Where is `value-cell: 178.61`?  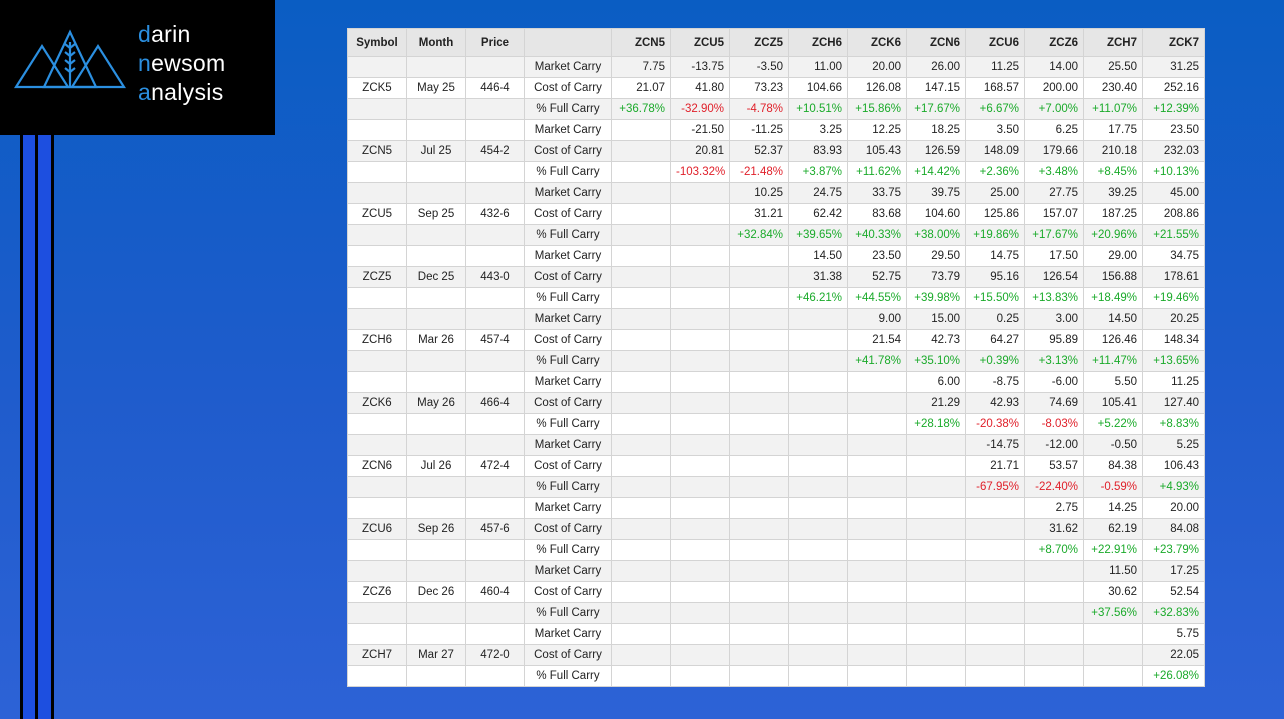
value-cell: 178.61 is located at coordinates (1173, 277).